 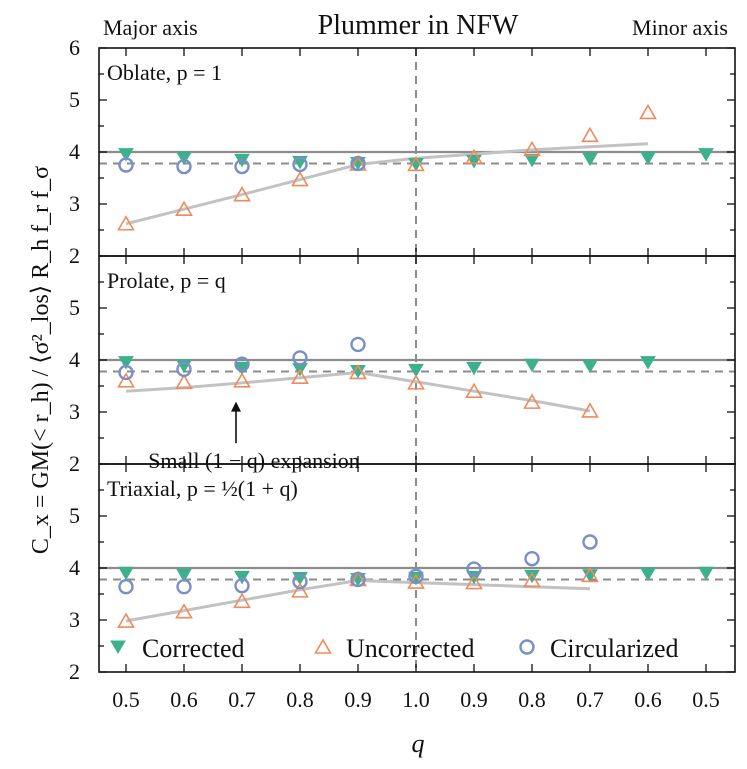 I want to click on legend-label: Circularized, so click(x=614, y=648).